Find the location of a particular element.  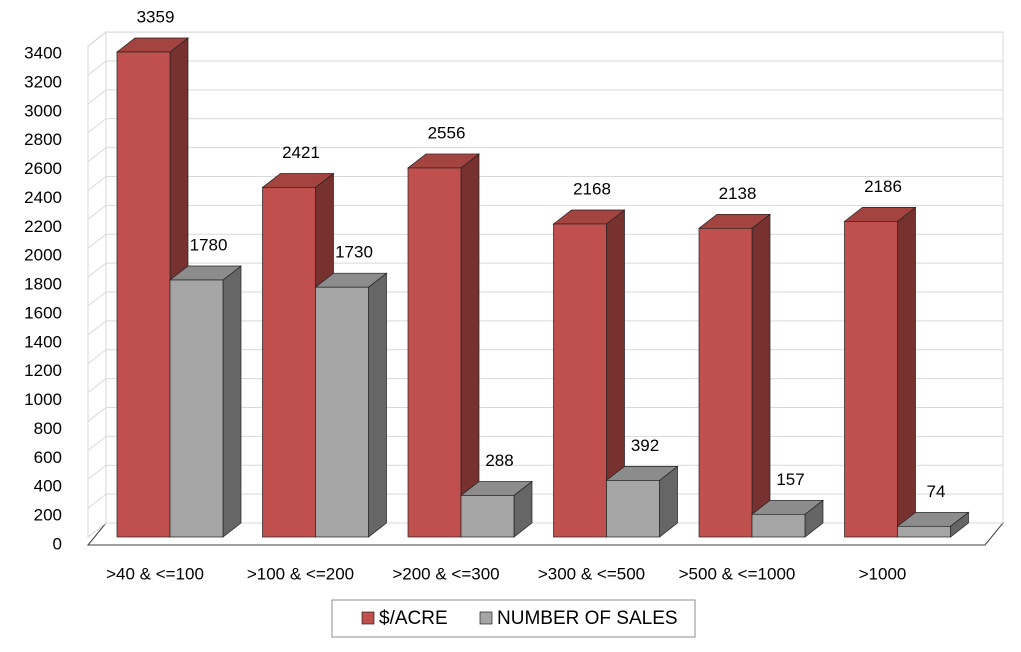

data-label: 2421 is located at coordinates (301, 152).